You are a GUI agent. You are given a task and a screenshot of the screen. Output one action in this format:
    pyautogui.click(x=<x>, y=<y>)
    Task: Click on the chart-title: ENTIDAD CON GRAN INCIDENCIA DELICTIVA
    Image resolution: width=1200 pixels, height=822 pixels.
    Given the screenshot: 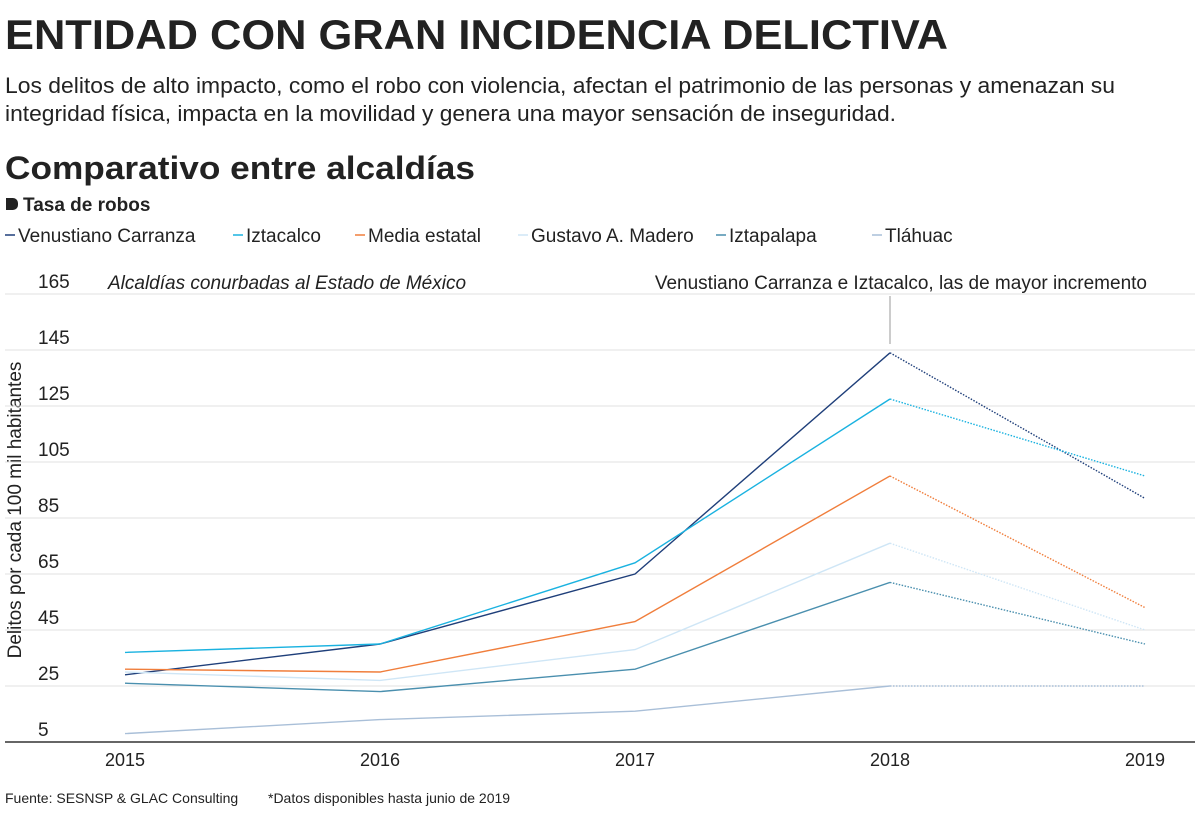 What is the action you would take?
    pyautogui.click(x=476, y=34)
    